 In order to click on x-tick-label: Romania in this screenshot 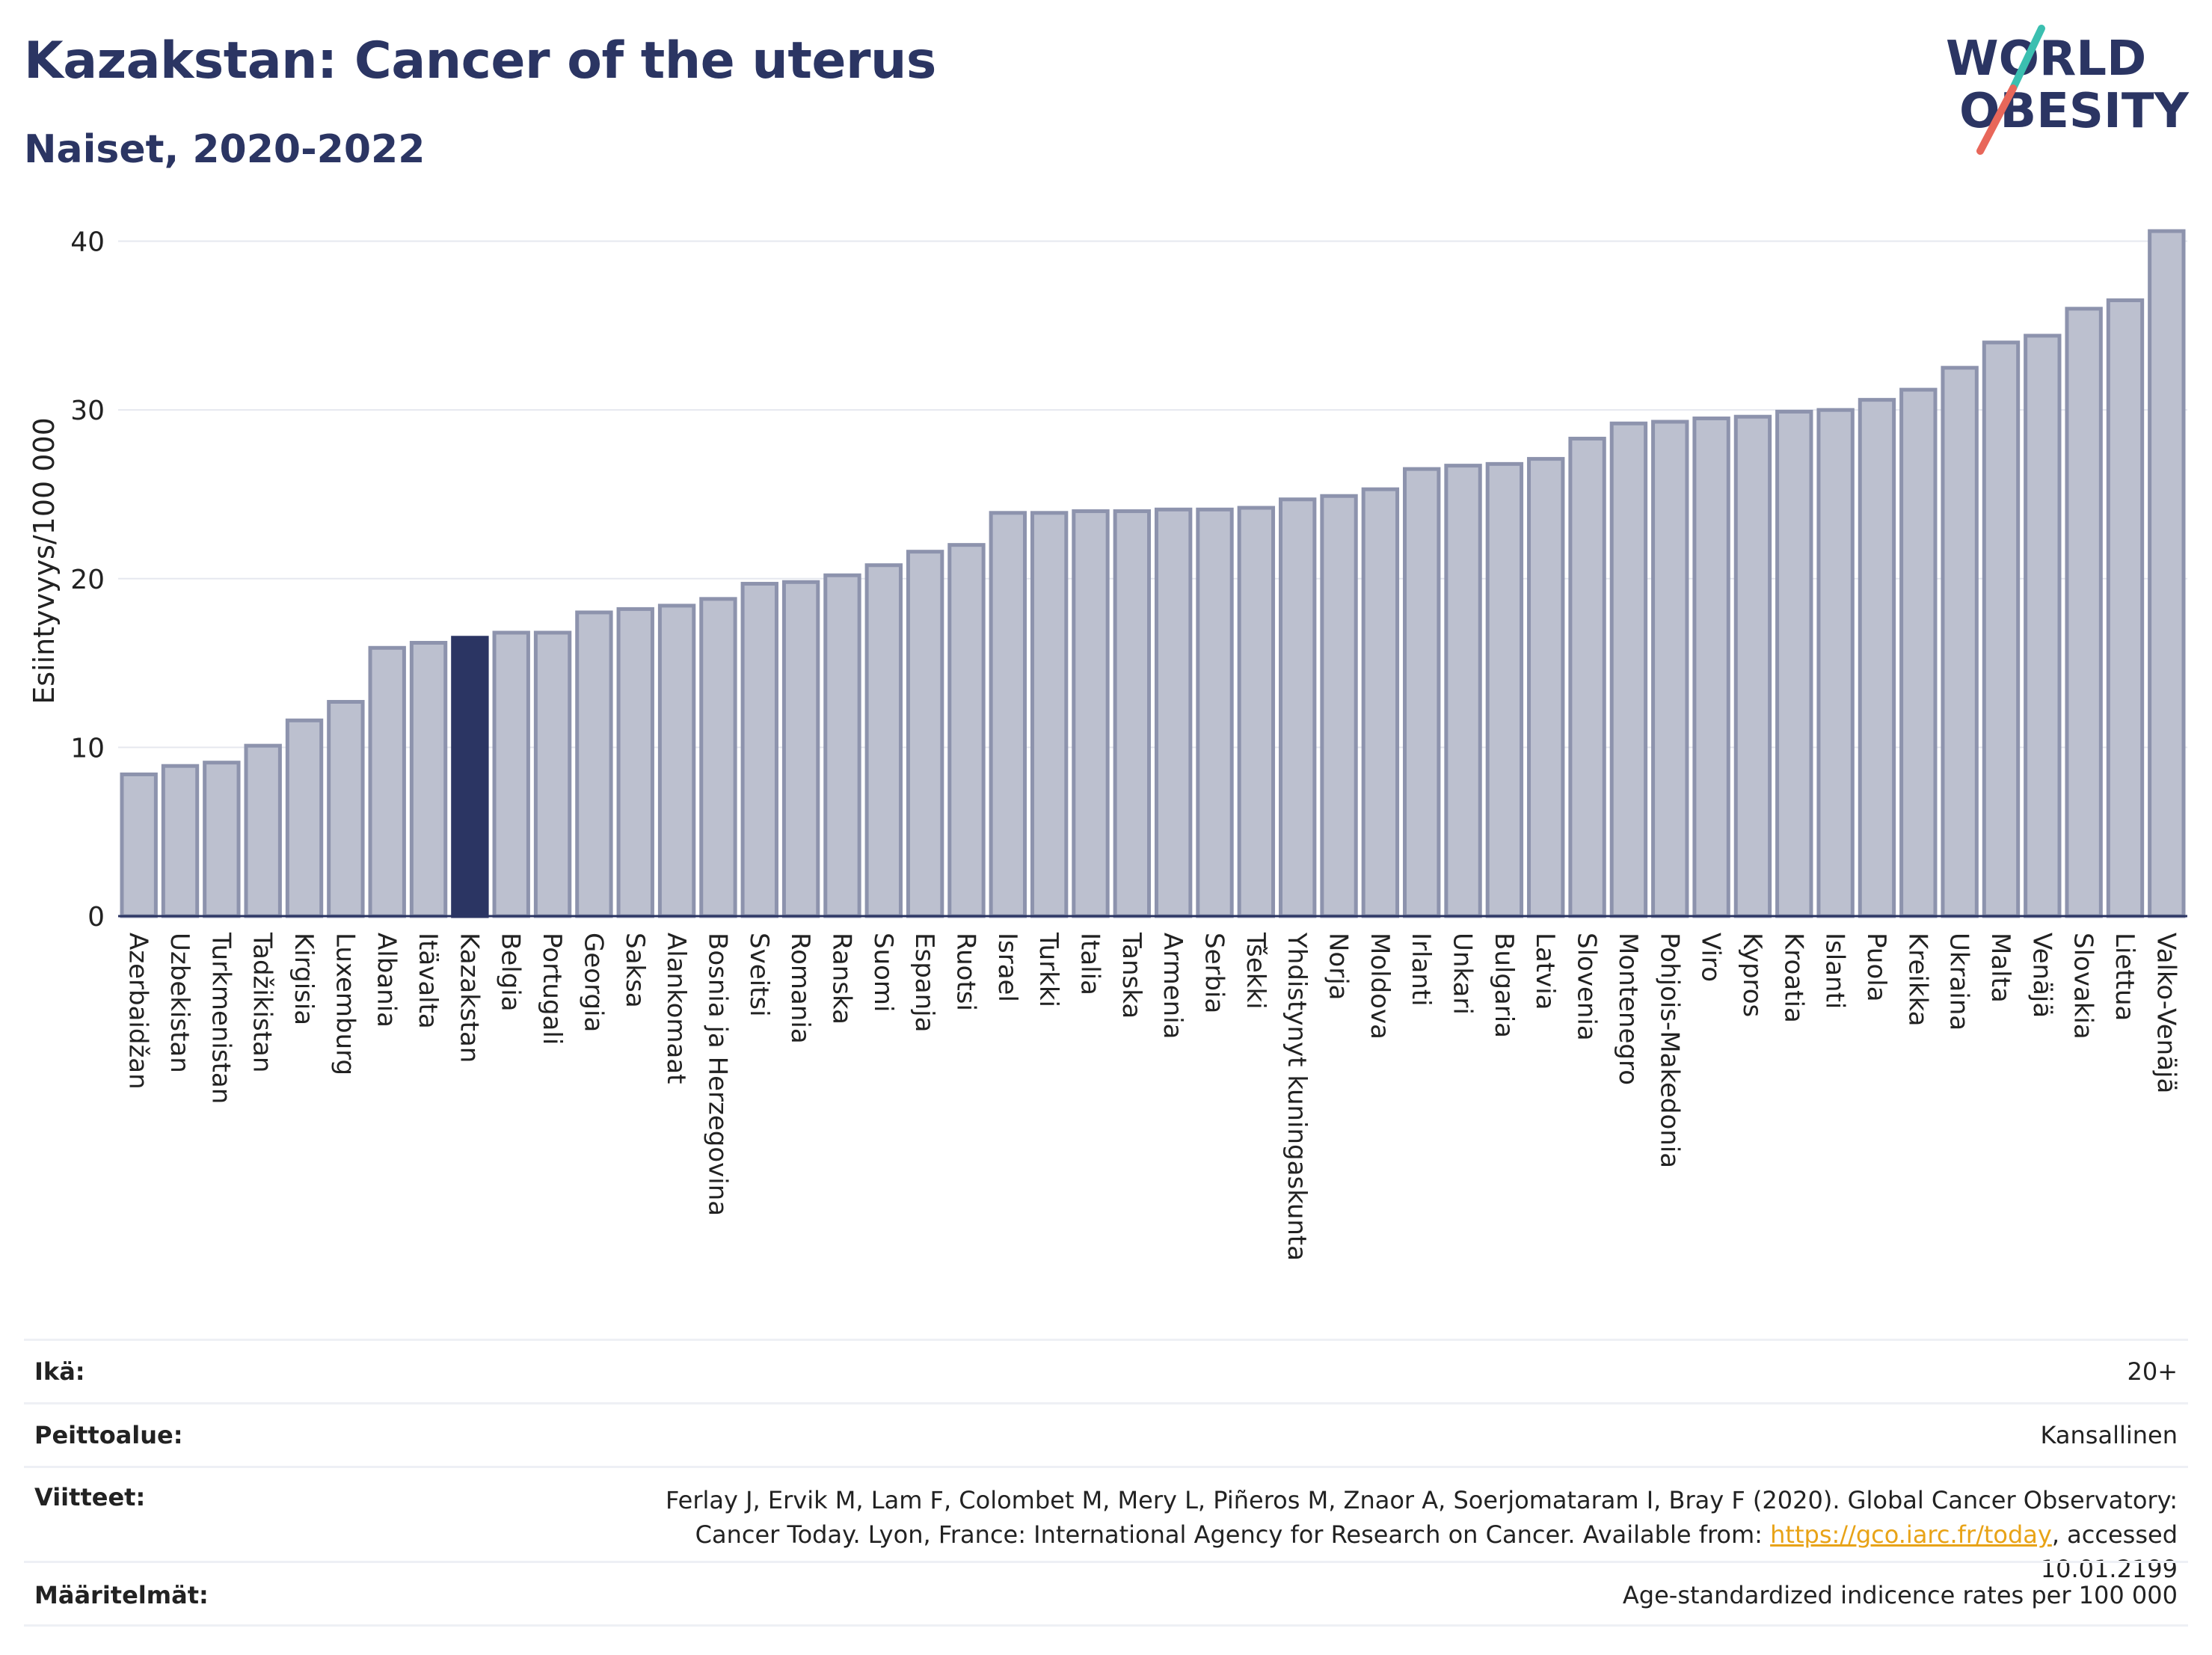, I will do `click(800, 988)`.